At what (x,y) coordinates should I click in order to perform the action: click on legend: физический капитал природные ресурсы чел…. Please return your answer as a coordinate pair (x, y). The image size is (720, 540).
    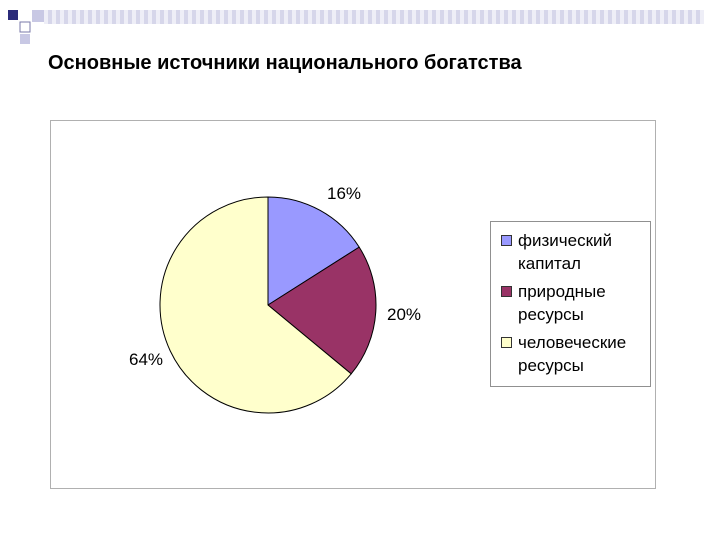
    Looking at the image, I should click on (570, 304).